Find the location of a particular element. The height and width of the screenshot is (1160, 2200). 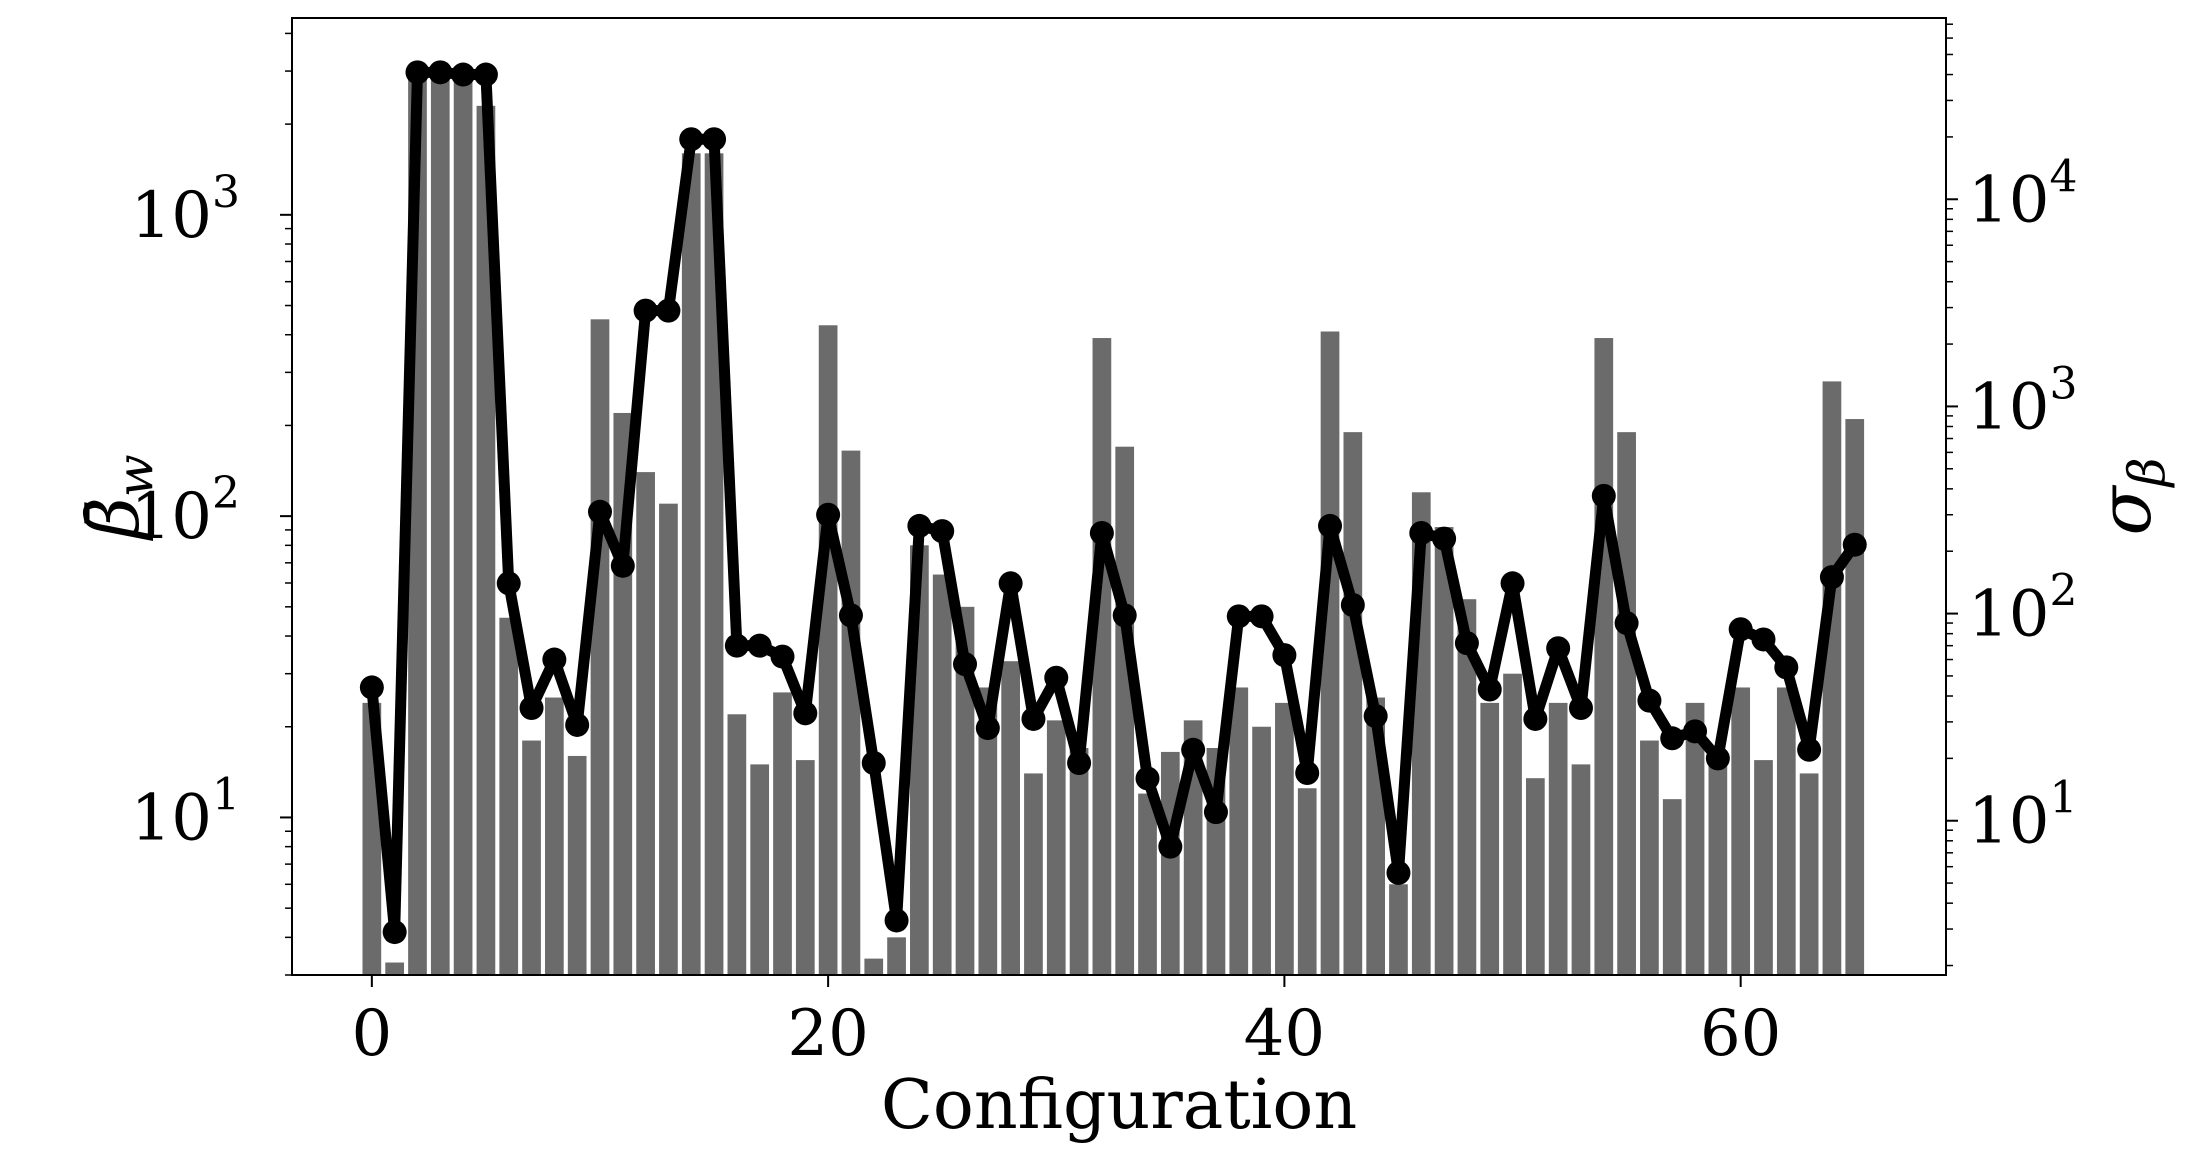

x-tick-label: 0 is located at coordinates (371, 1034).